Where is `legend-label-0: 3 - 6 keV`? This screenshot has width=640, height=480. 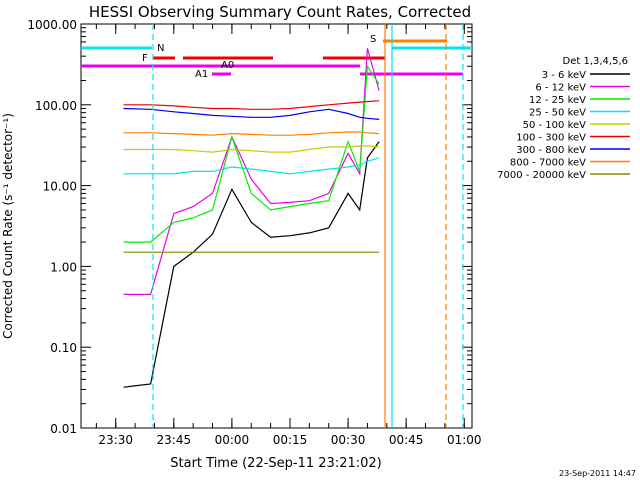
legend-label-0: 3 - 6 keV is located at coordinates (564, 75).